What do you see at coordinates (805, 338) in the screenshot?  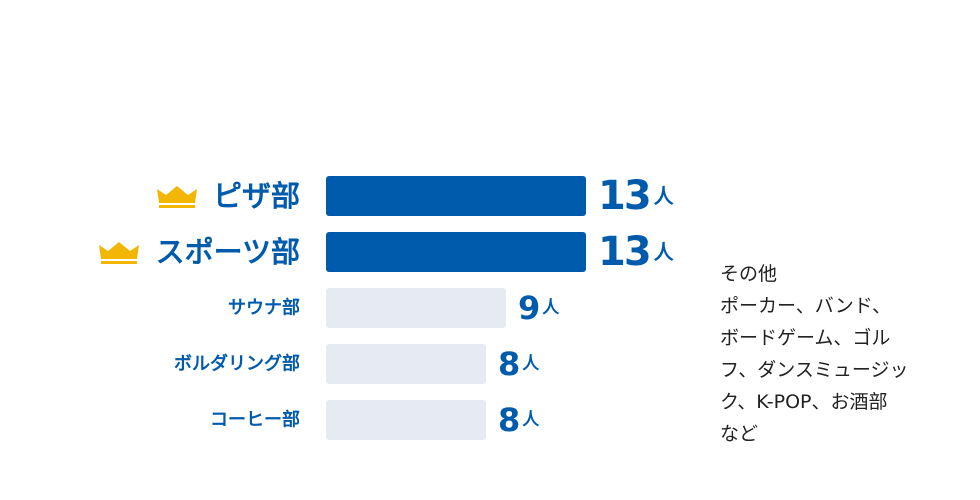 I see `others-note-line: ボードゲーム、ゴル` at bounding box center [805, 338].